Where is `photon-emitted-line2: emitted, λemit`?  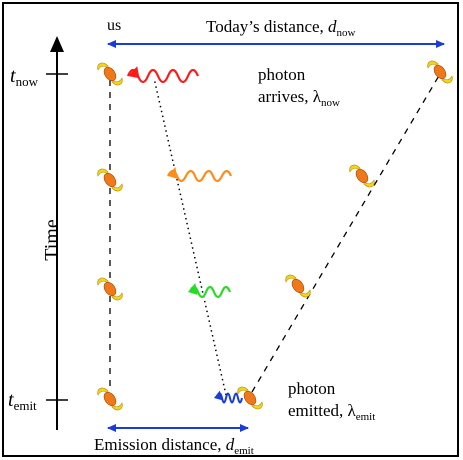
photon-emitted-line2: emitted, λemit is located at coordinates (331, 412).